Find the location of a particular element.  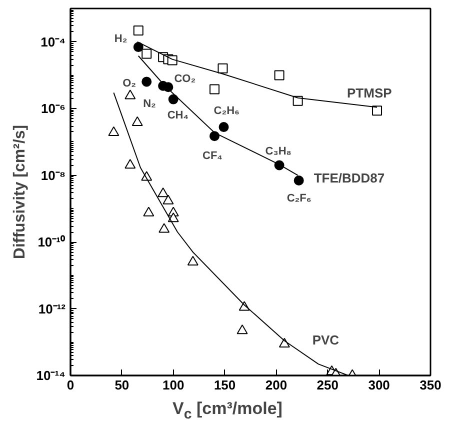

y-axis-title: Diffusivity [cm²/s] is located at coordinates (19, 192).